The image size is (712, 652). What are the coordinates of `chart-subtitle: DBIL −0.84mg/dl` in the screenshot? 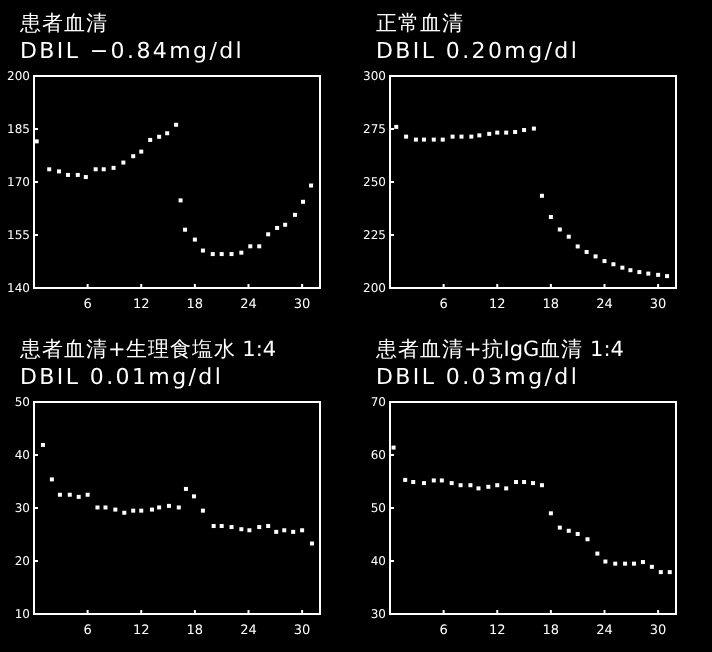 It's located at (132, 51).